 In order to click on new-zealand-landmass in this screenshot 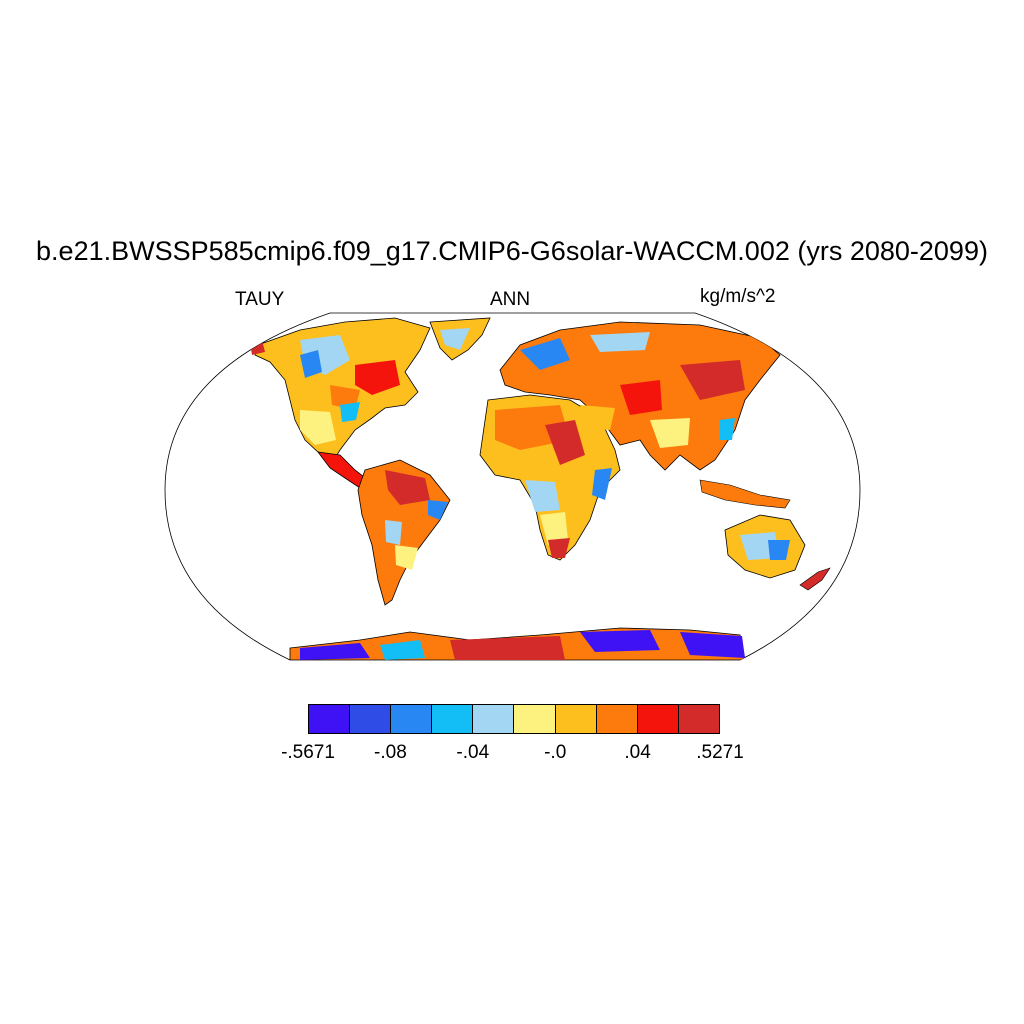, I will do `click(815, 579)`.